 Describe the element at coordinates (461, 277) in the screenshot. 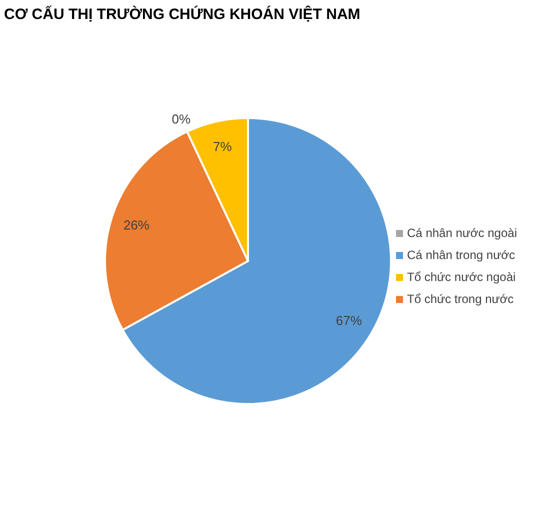

I see `legend-label: Tổ chức nước ngoài` at that location.